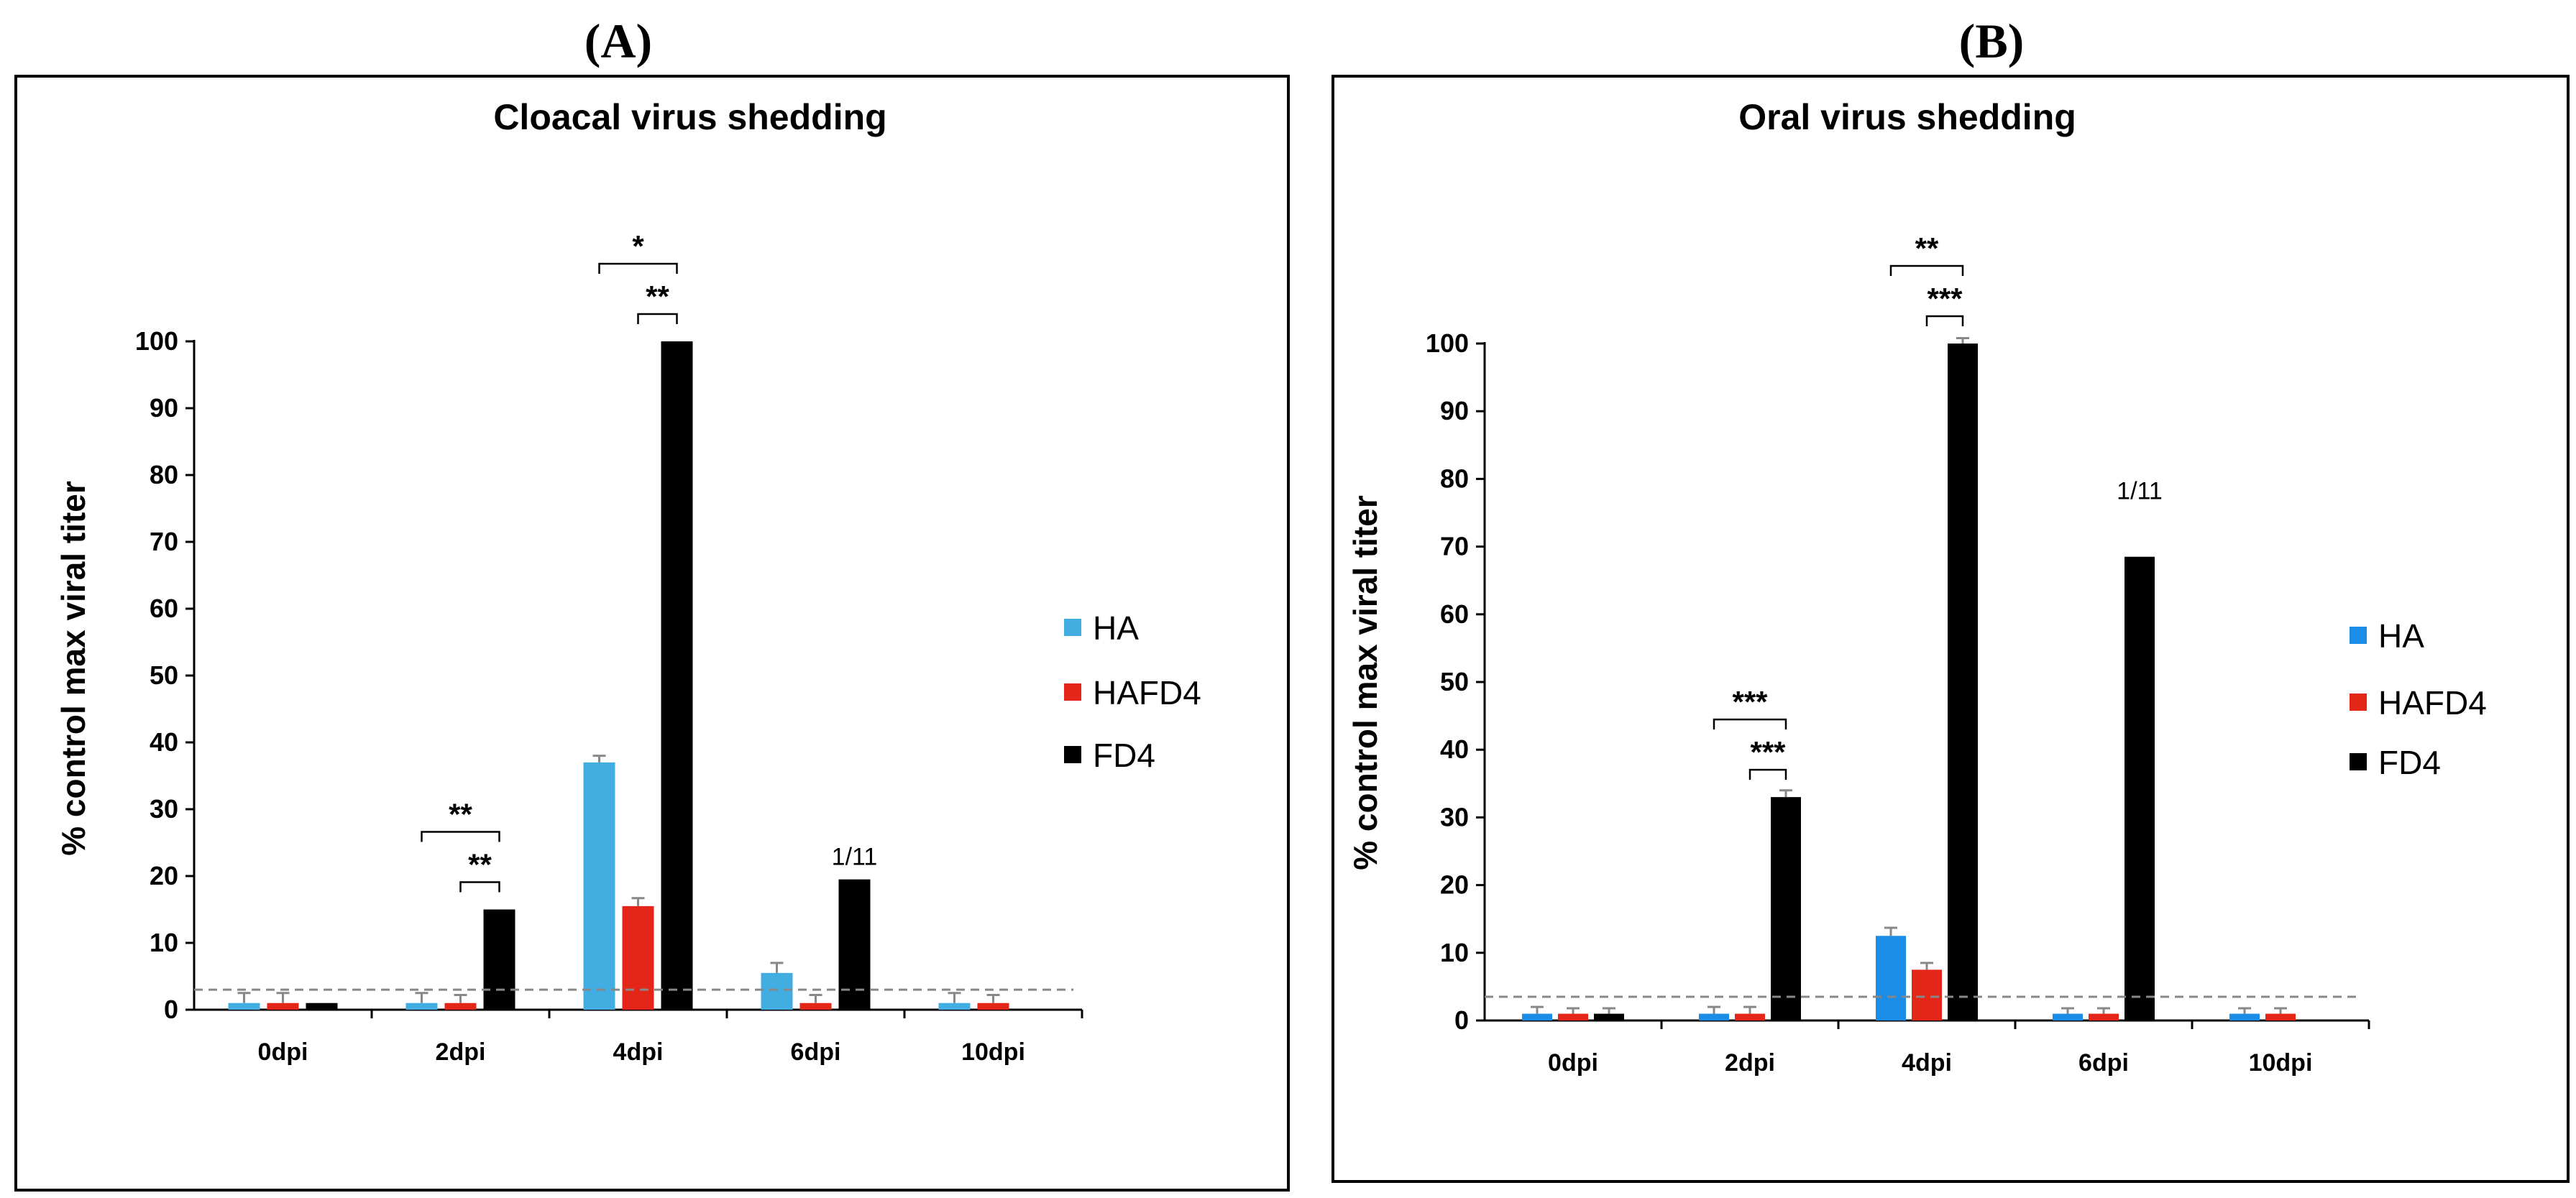  Describe the element at coordinates (164, 474) in the screenshot. I see `y-tick-label: 80` at that location.